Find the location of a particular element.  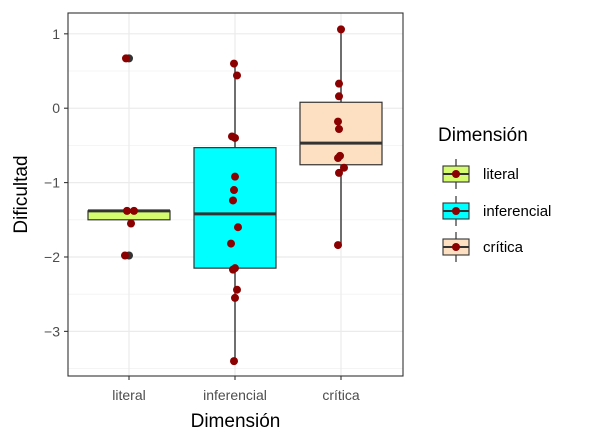

legend-label: crítica is located at coordinates (503, 247).